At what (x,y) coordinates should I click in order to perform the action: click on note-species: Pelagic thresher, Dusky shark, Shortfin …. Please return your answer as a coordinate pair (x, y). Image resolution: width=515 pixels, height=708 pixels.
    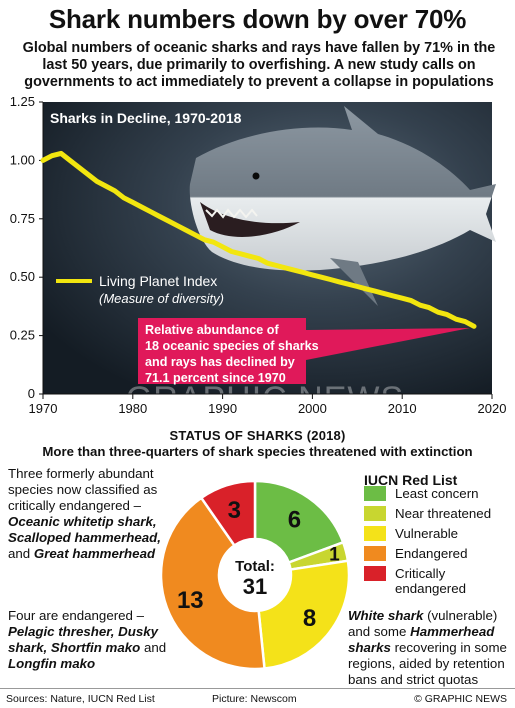
    Looking at the image, I should click on (83, 639).